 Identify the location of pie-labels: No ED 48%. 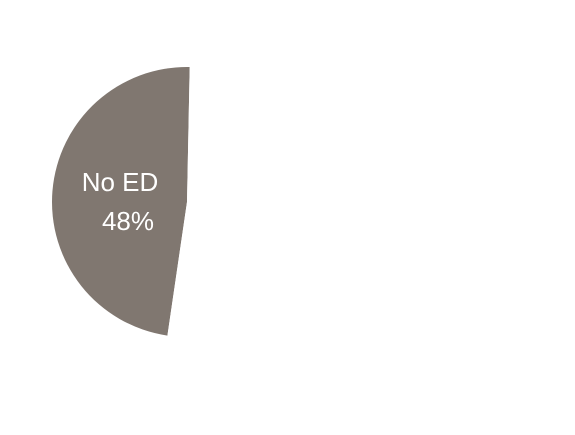
(120, 201).